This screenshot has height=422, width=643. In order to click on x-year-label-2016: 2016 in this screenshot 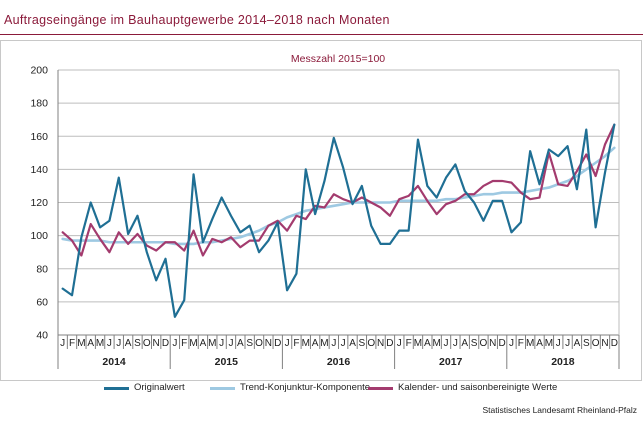, I will do `click(339, 362)`.